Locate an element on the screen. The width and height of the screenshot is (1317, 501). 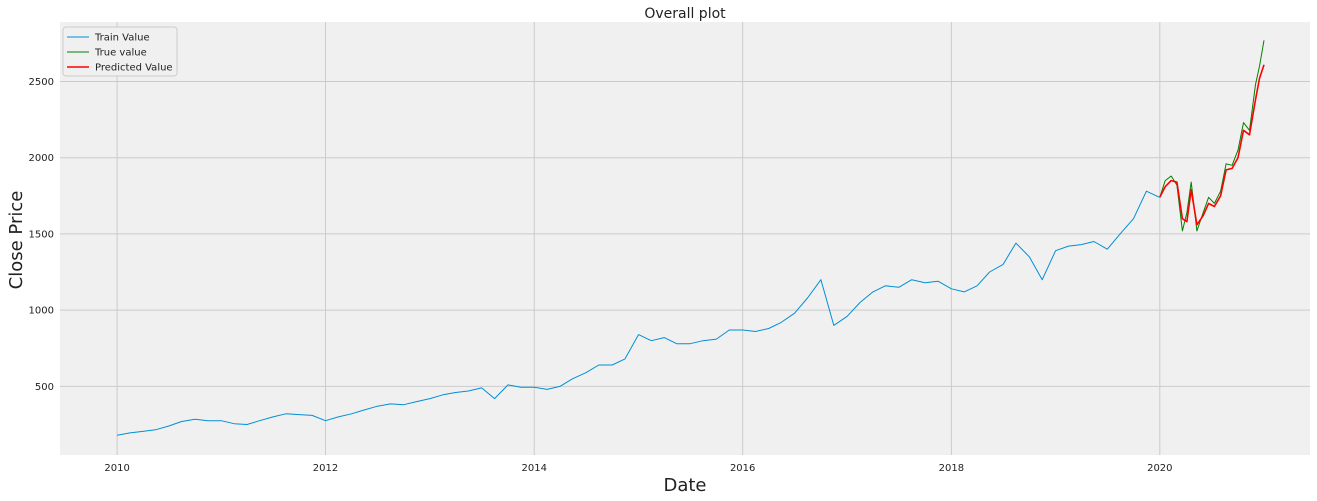
chart-title: Overall plot is located at coordinates (685, 14).